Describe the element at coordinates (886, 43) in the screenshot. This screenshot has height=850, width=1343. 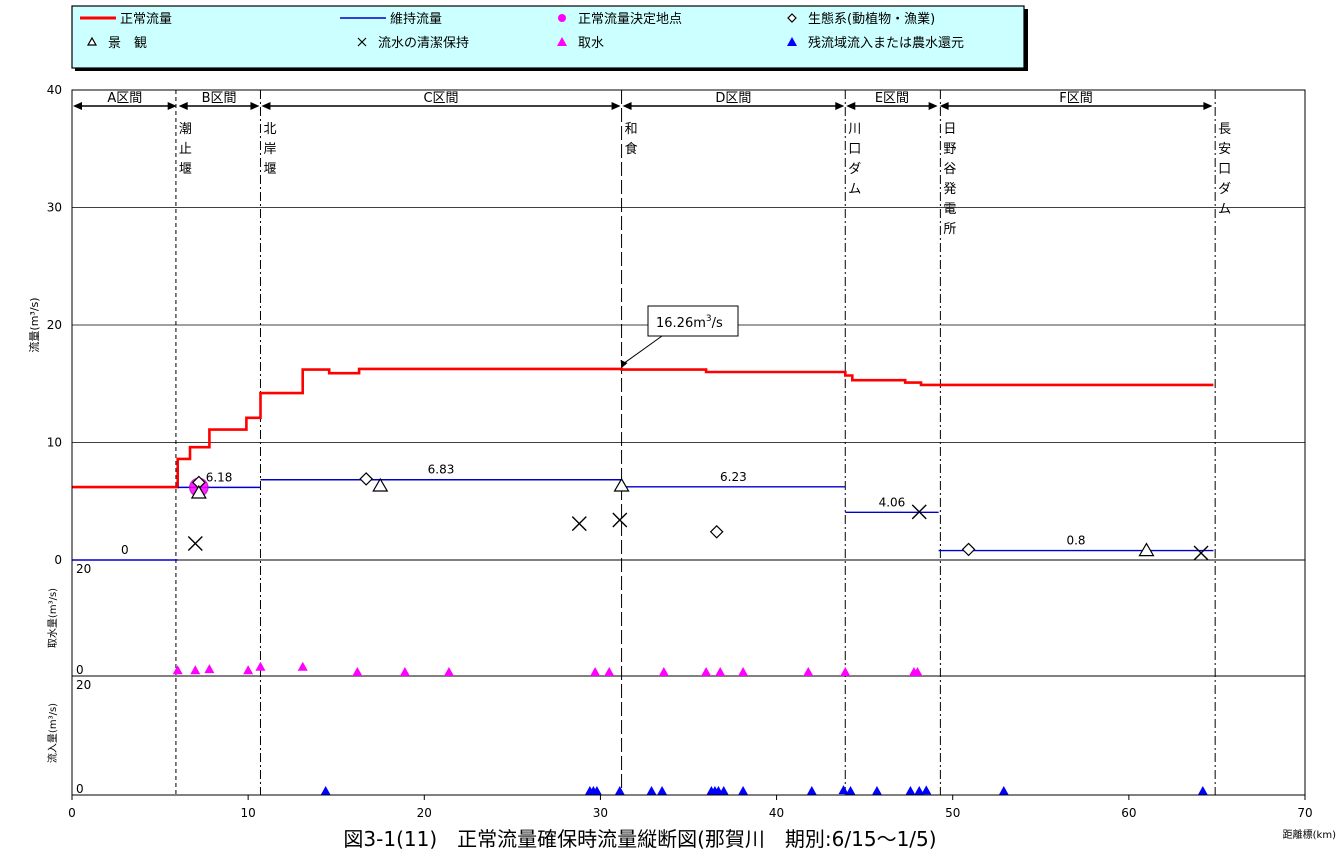
I see `legend-label: 残流域流入または農水還元` at that location.